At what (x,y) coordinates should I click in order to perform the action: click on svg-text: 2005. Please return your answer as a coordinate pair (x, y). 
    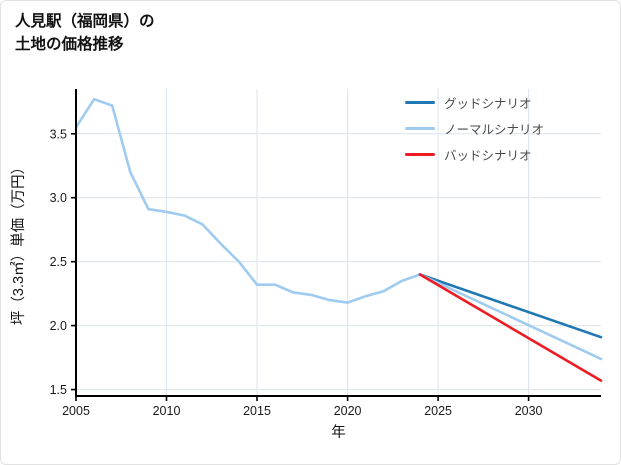
    Looking at the image, I should click on (76, 411).